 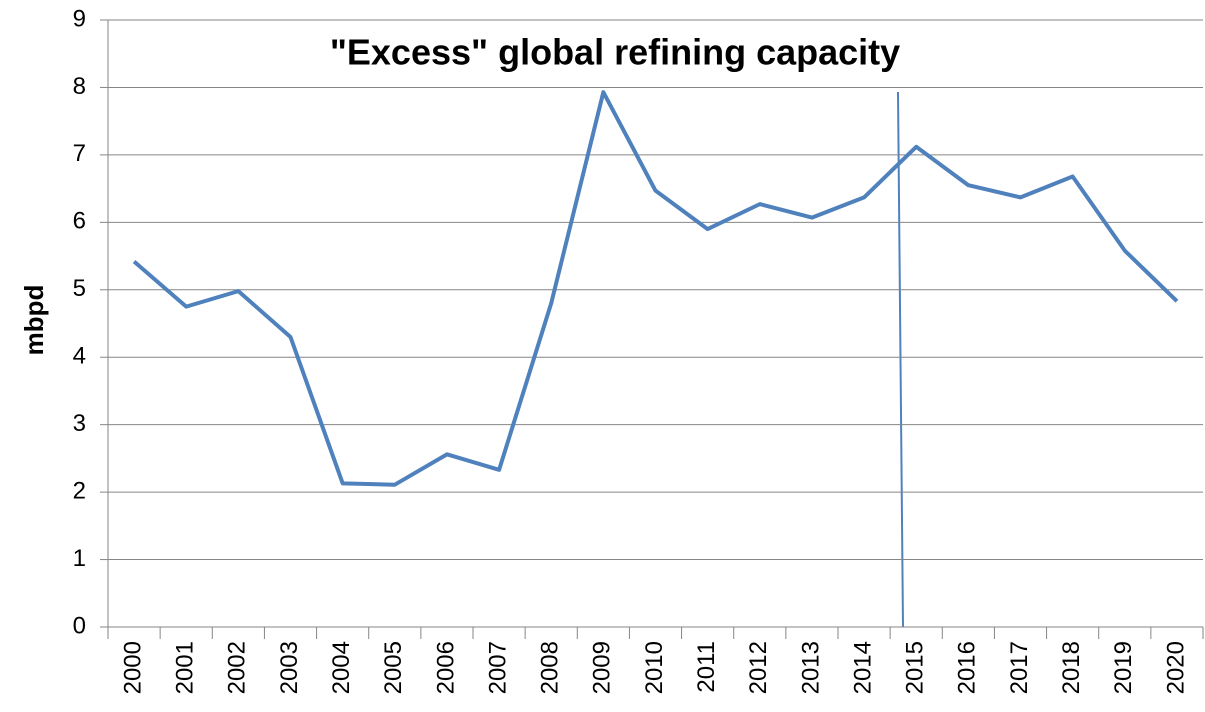 What do you see at coordinates (602, 667) in the screenshot?
I see `x-tick-label: 2009` at bounding box center [602, 667].